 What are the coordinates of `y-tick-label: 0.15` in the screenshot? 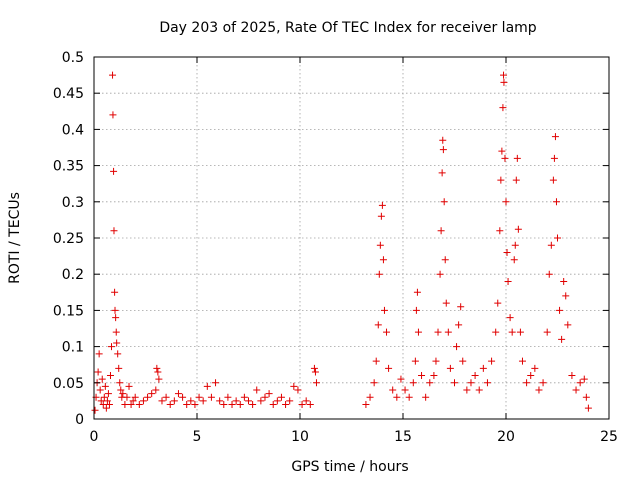 It's located at (68, 311).